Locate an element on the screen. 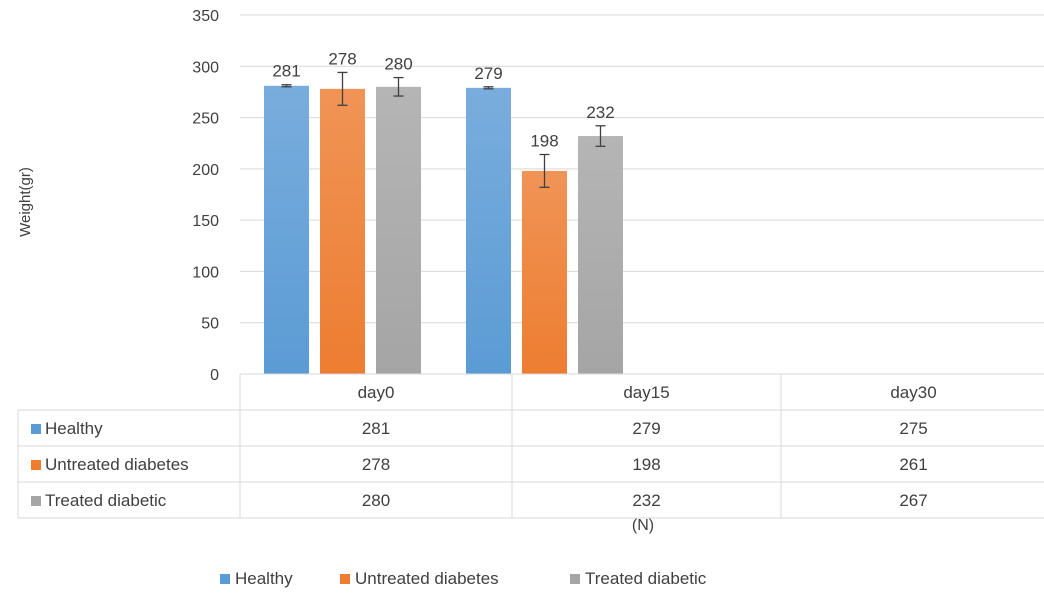  y-tick-label: 100 is located at coordinates (205, 272).